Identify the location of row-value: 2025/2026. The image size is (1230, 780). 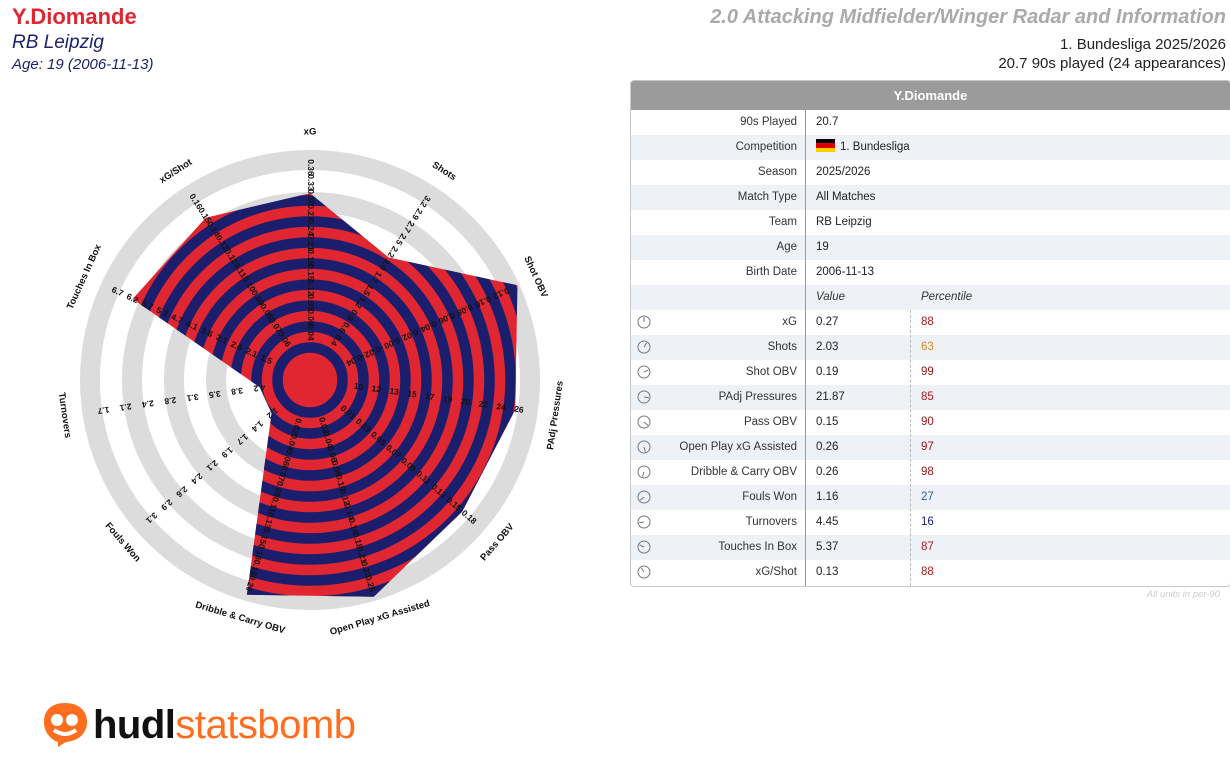
(843, 172).